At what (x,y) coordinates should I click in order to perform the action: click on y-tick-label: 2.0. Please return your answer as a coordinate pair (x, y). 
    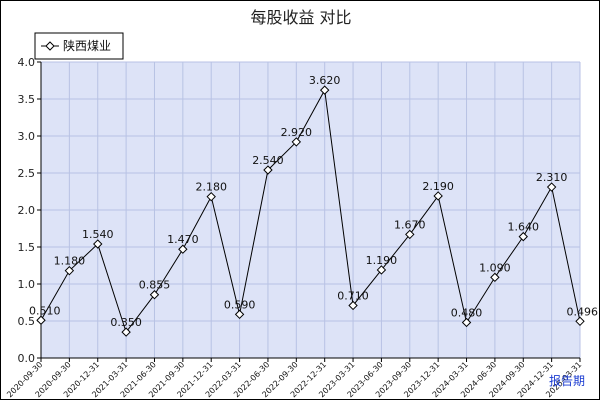
    Looking at the image, I should click on (27, 210).